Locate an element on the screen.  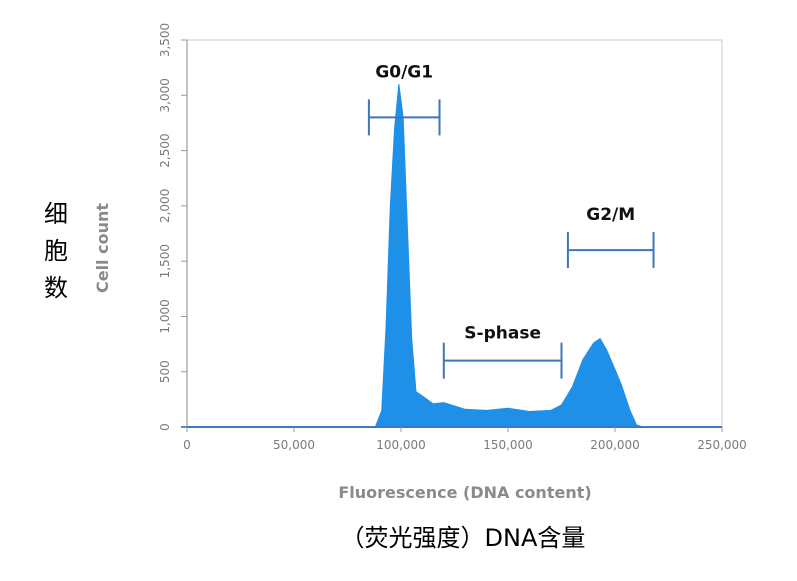
phase-bracket-2: G2/M is located at coordinates (610, 237).